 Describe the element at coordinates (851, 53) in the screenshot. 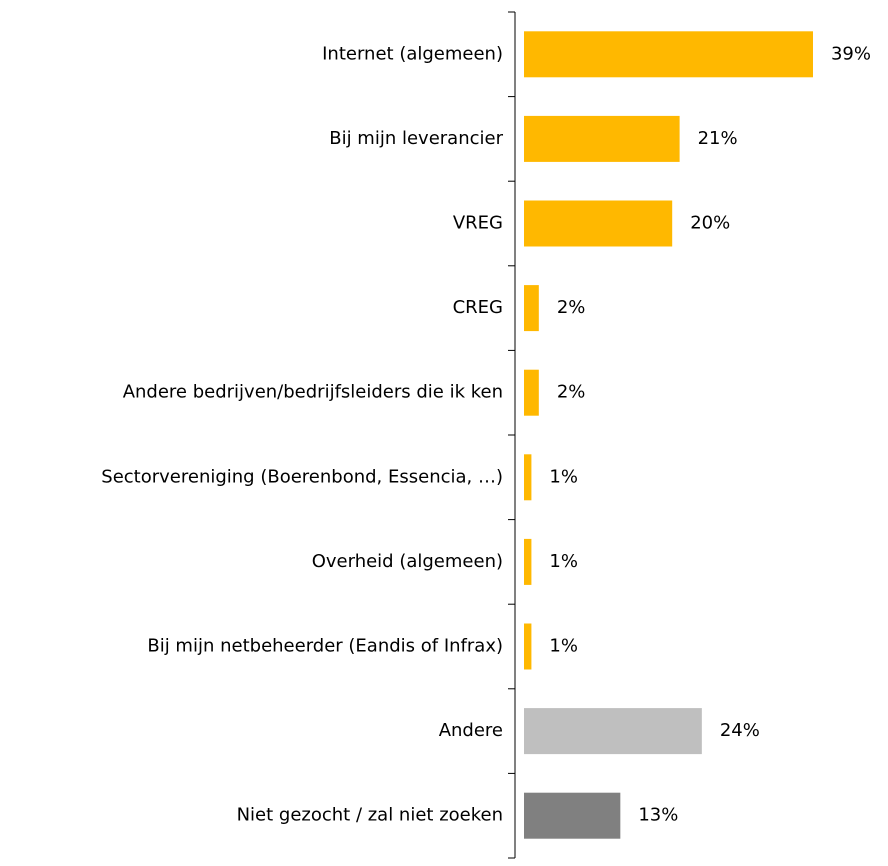

I see `value-label: 39%` at that location.